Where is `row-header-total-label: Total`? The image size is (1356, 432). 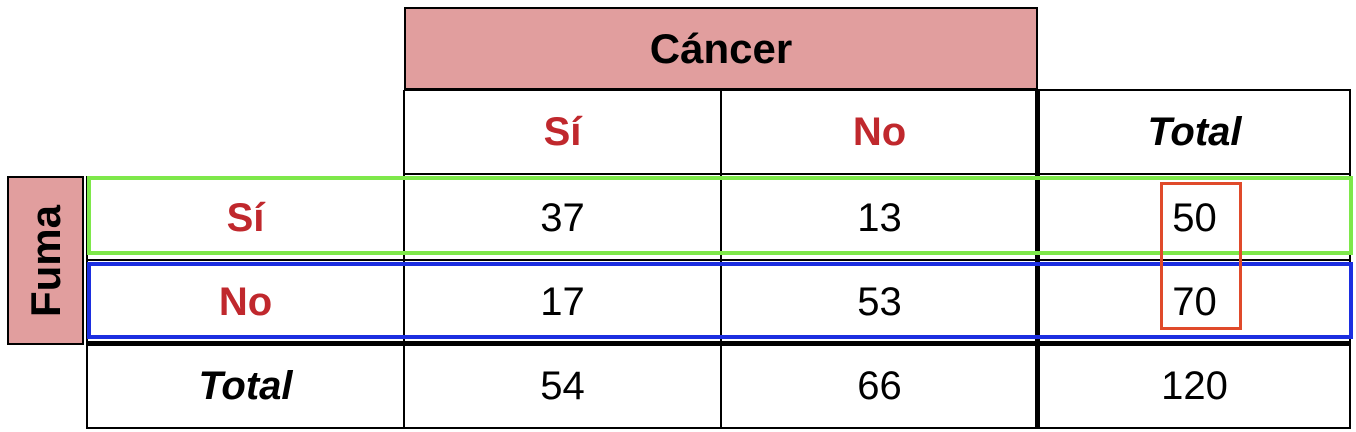 row-header-total-label: Total is located at coordinates (245, 386).